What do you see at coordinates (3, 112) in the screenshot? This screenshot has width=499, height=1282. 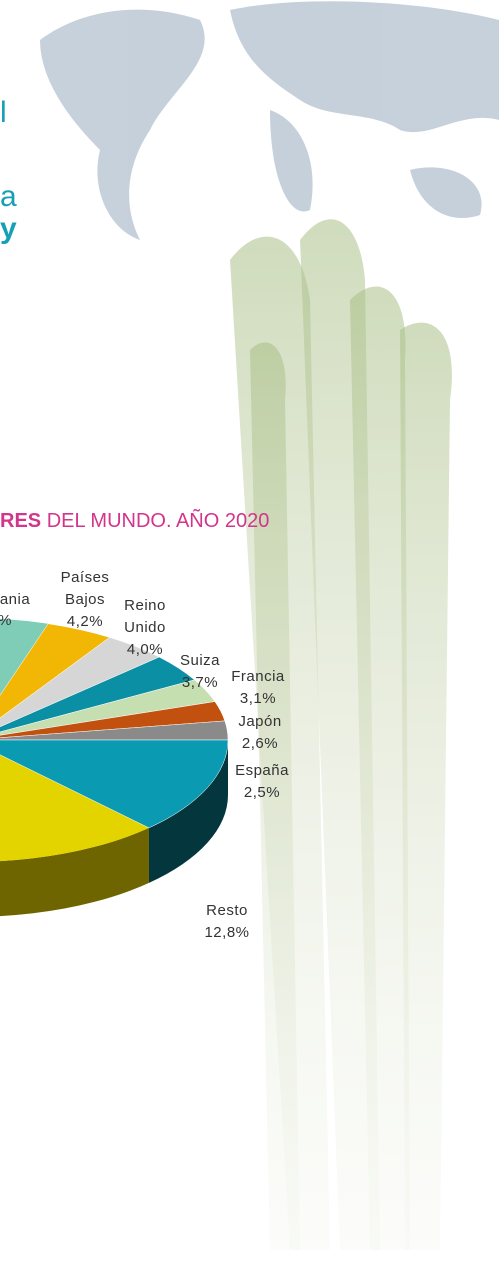 I see `cropped-text: l` at bounding box center [3, 112].